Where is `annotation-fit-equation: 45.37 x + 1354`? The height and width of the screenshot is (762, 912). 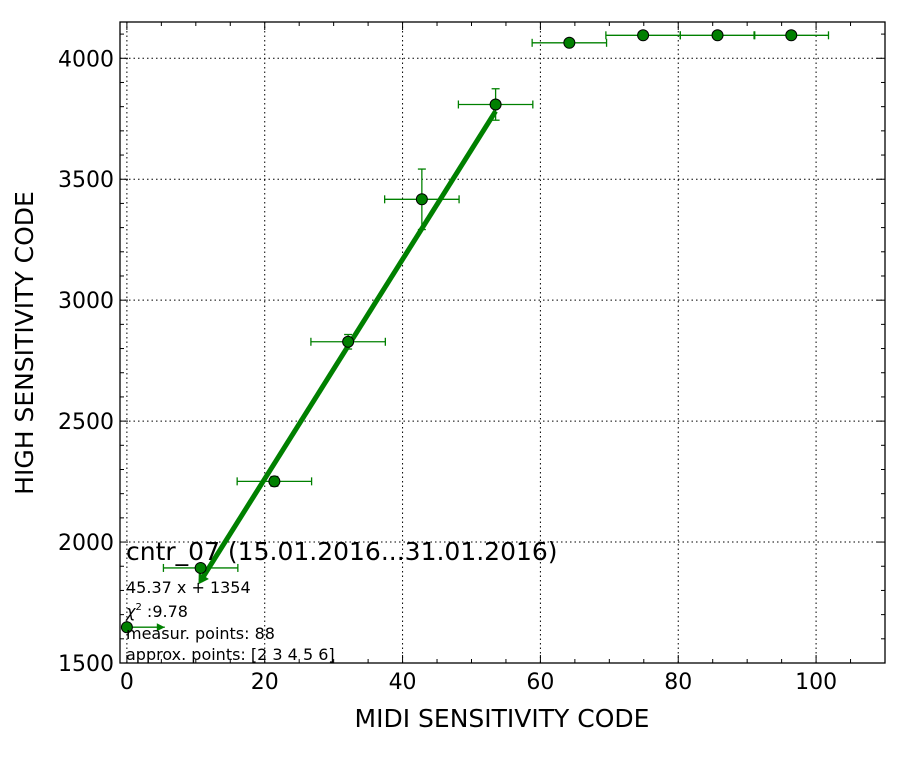 annotation-fit-equation: 45.37 x + 1354 is located at coordinates (188, 587).